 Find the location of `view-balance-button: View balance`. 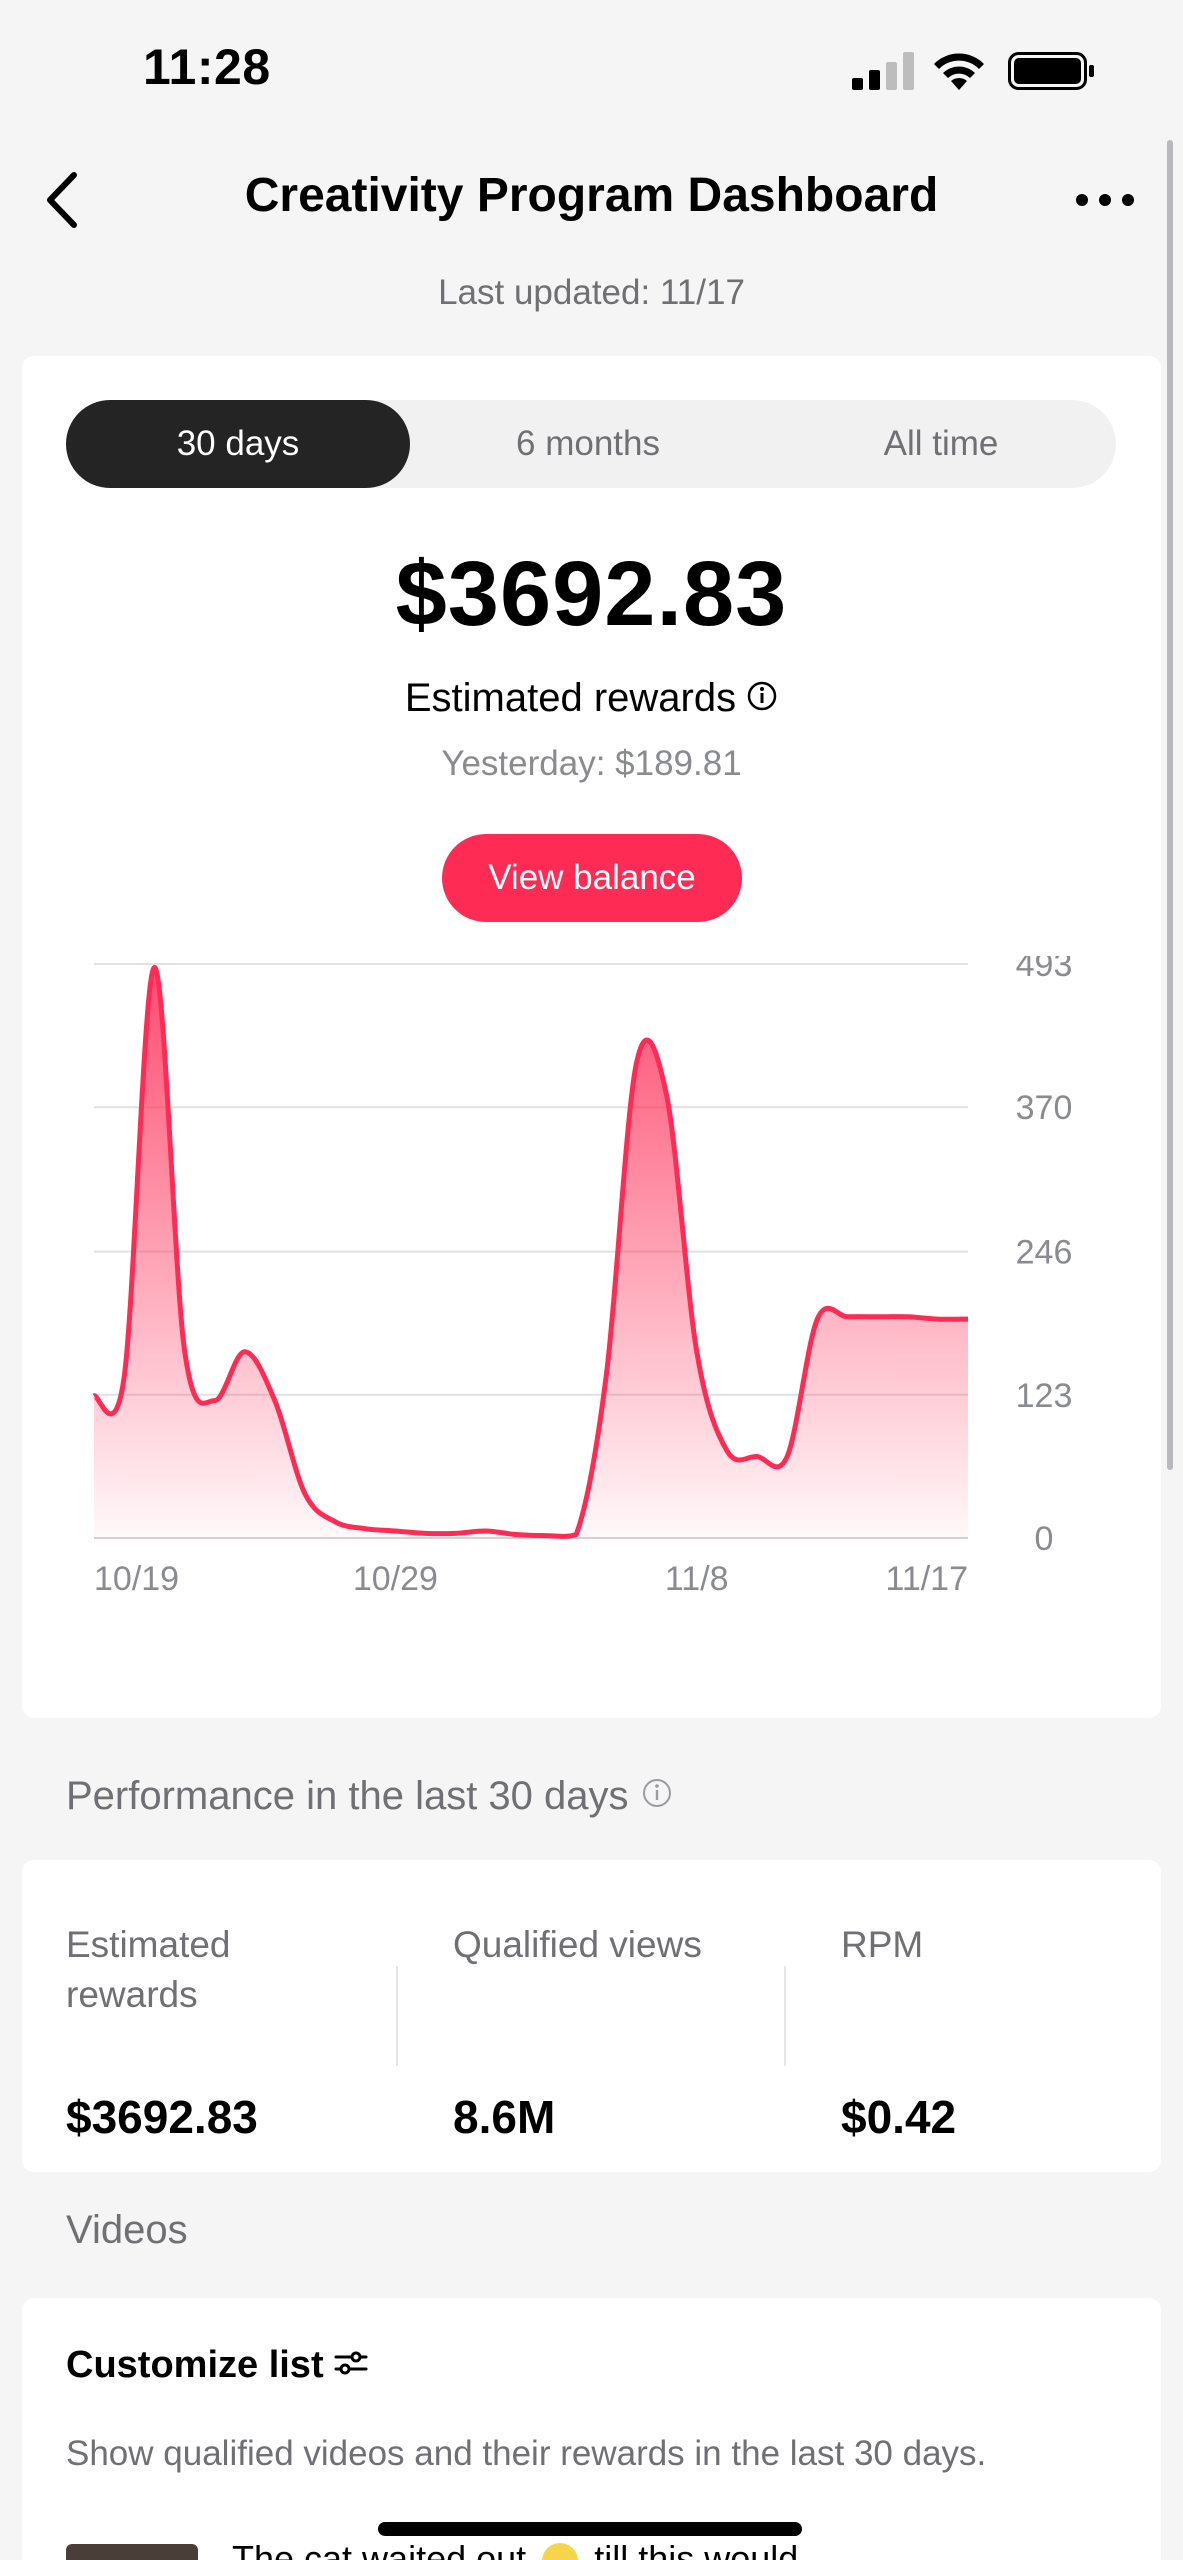

view-balance-button: View balance is located at coordinates (592, 878).